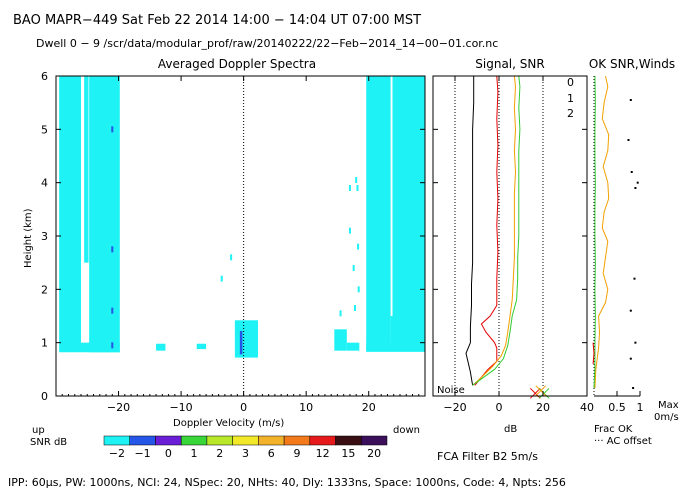 The height and width of the screenshot is (500, 700). What do you see at coordinates (406, 430) in the screenshot?
I see `down-label: down` at bounding box center [406, 430].